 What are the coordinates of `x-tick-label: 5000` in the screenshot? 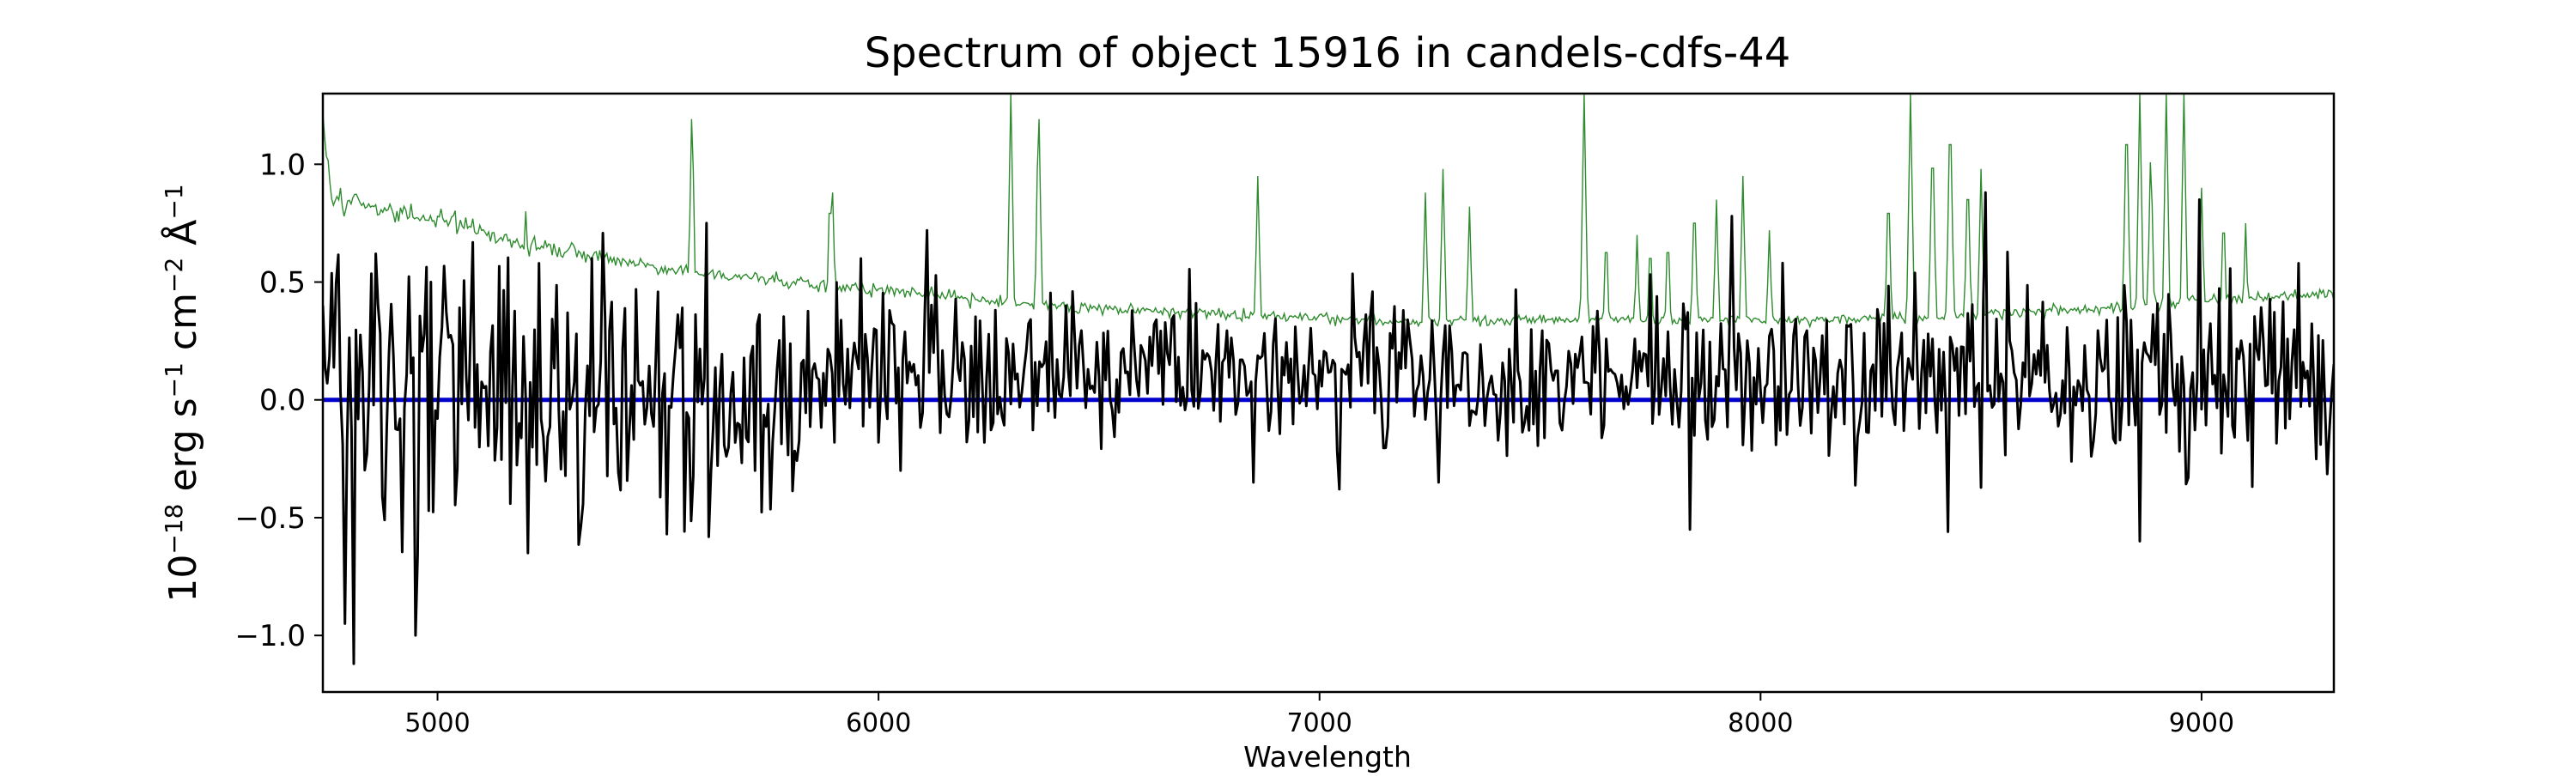 It's located at (437, 723).